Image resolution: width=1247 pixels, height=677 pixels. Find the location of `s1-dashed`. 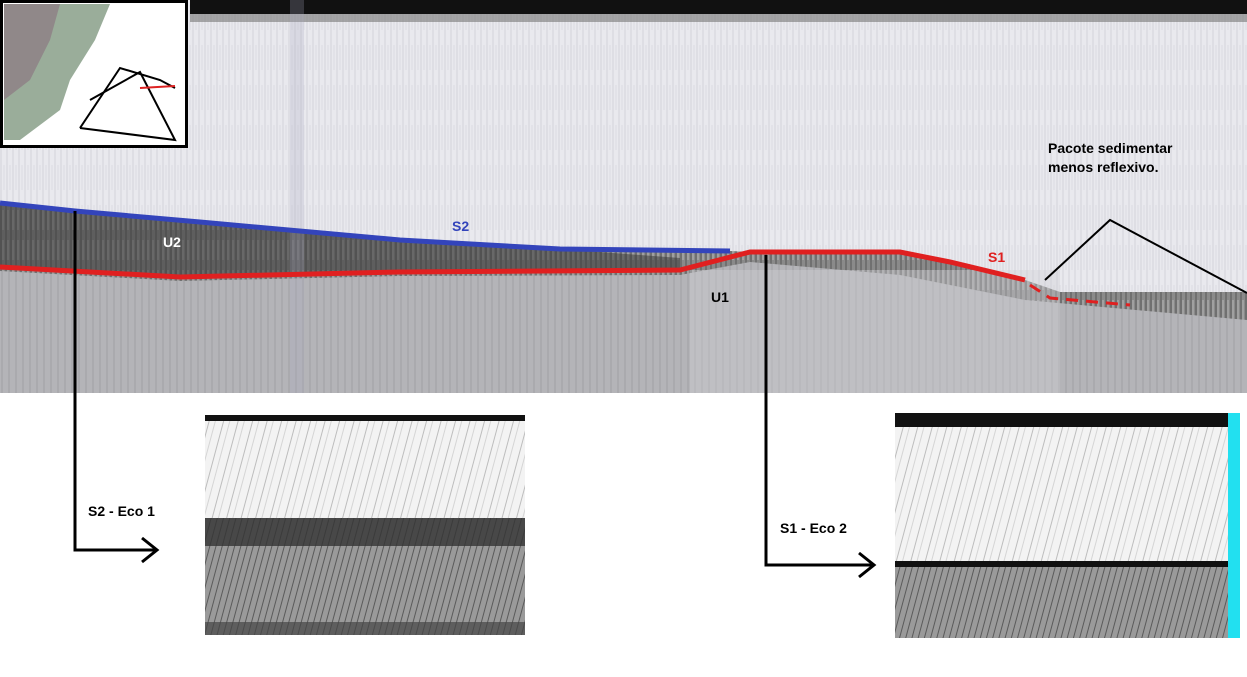

s1-dashed is located at coordinates (1080, 295).